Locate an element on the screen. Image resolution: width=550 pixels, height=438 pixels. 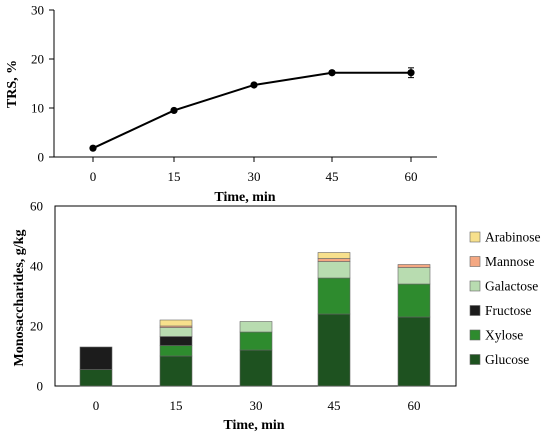
bar-y-tick-label: 20 is located at coordinates (36, 326).